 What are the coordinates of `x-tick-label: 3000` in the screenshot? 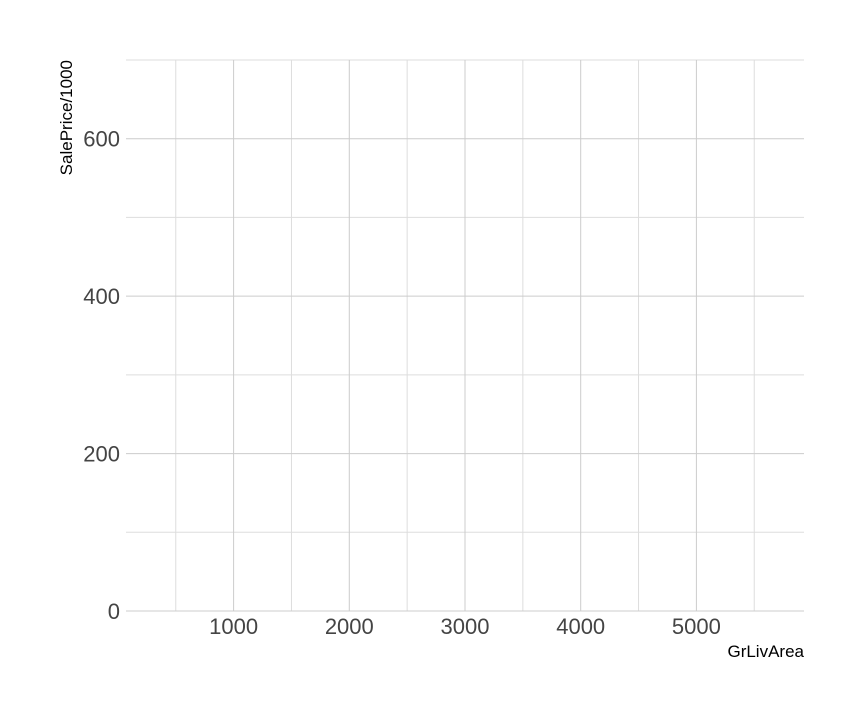 It's located at (465, 626).